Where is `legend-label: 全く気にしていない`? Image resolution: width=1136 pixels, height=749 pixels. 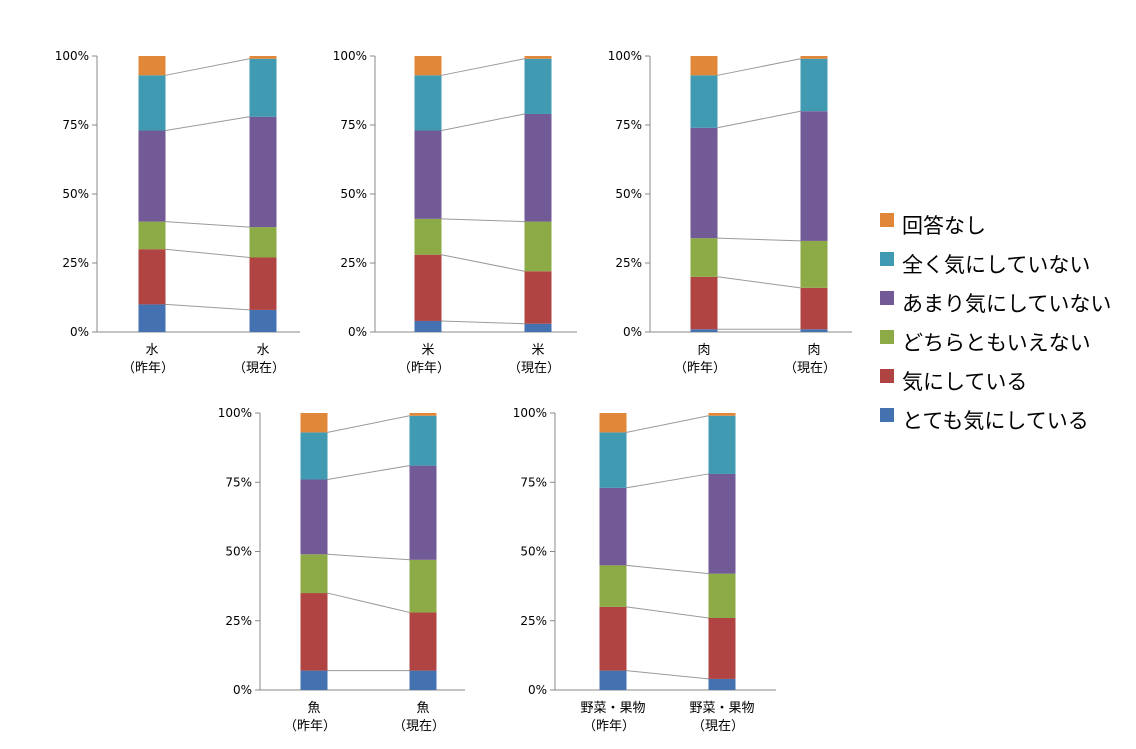
legend-label: 全く気にしていない is located at coordinates (996, 265).